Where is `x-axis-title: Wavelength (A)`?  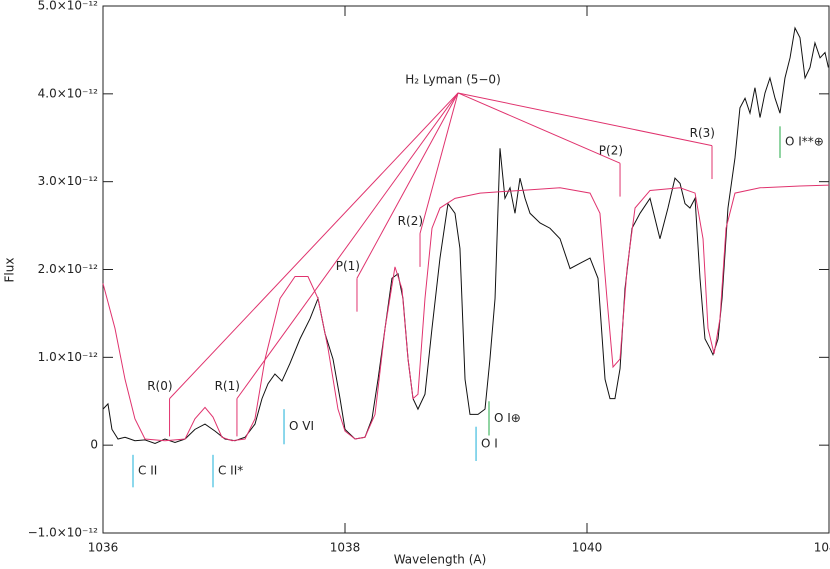 x-axis-title: Wavelength (A) is located at coordinates (440, 560).